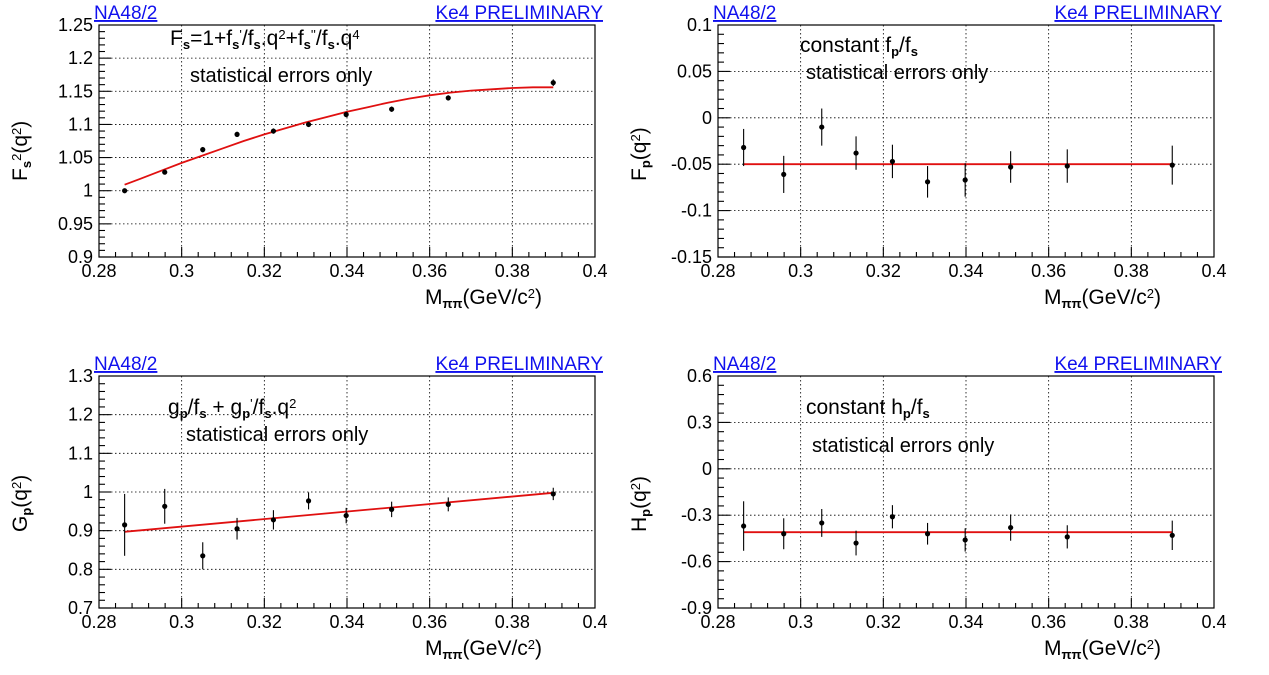  Describe the element at coordinates (26, 512) in the screenshot. I see `y-axis-title-part: p` at that location.